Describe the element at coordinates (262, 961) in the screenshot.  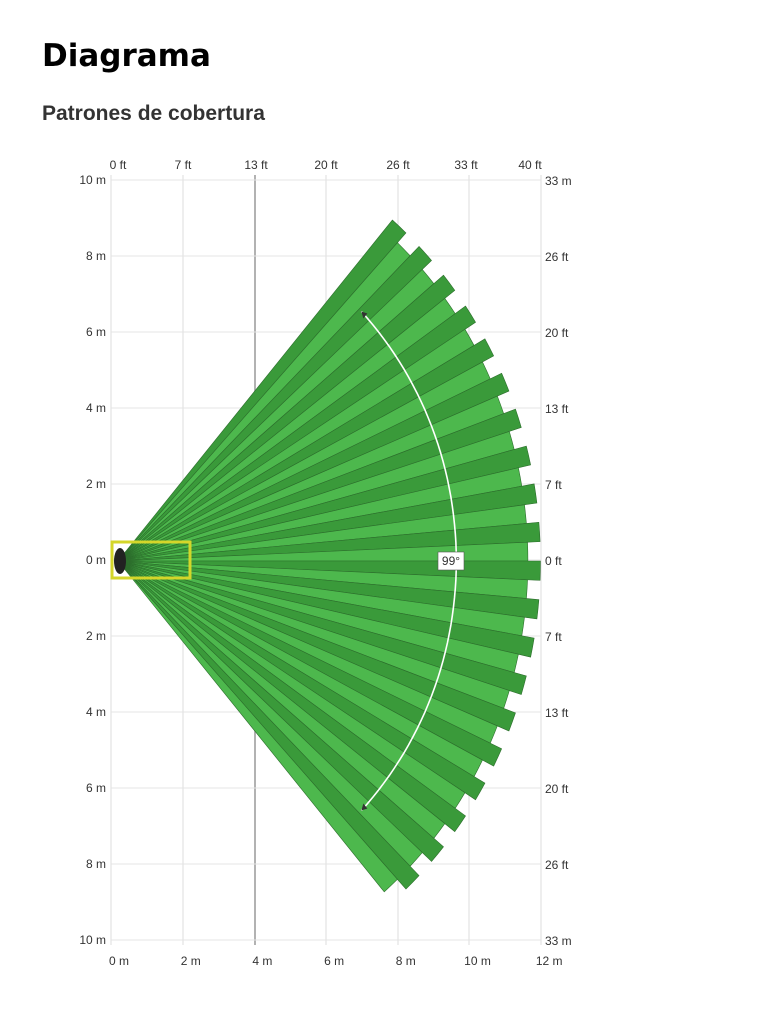
I see `bottom-label: 4 m` at that location.